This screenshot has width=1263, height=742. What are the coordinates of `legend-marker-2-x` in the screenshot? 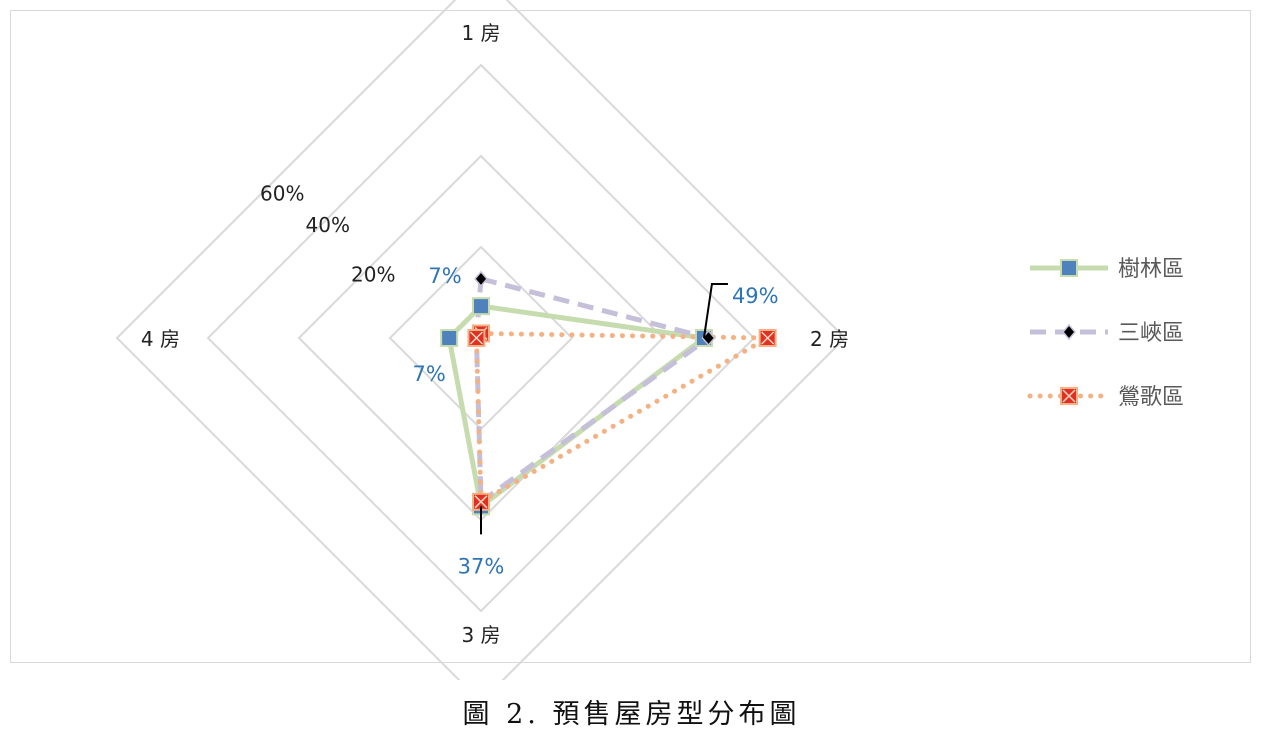 It's located at (1069, 396).